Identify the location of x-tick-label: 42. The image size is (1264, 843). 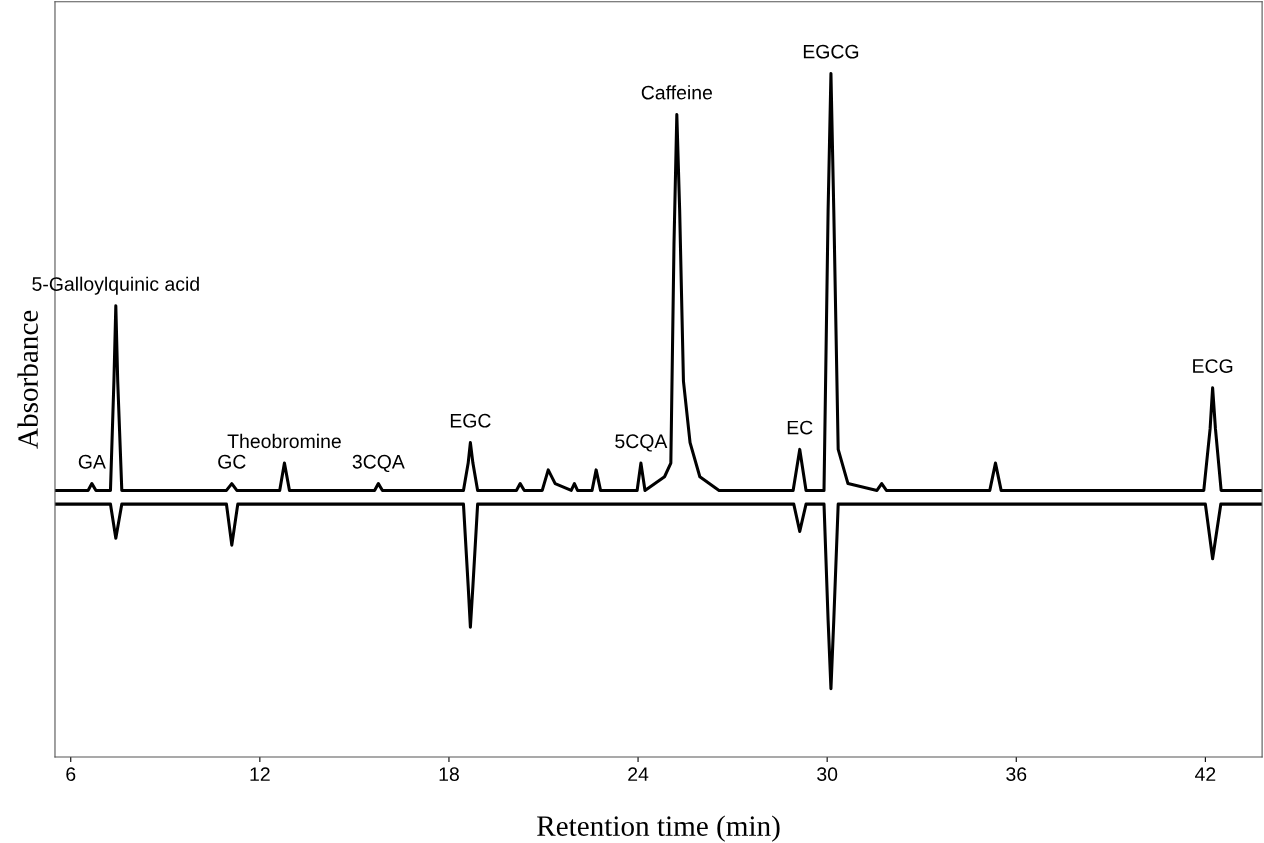
(1205, 774).